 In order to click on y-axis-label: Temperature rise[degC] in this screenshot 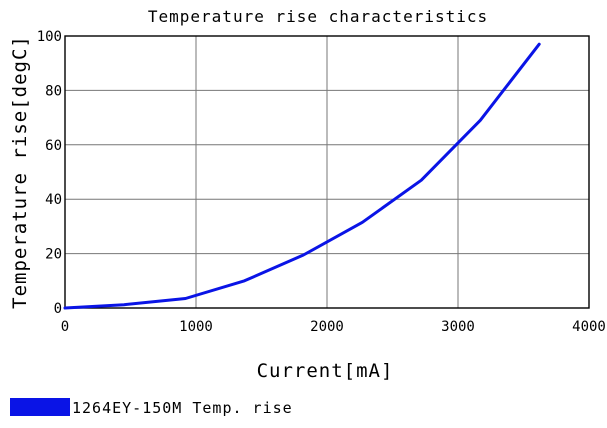, I will do `click(20, 172)`.